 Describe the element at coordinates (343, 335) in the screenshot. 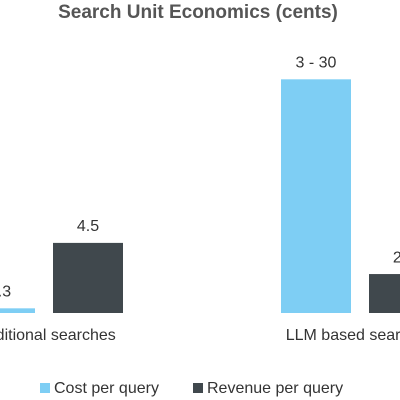

I see `x-tick-label: LLM based searches` at that location.